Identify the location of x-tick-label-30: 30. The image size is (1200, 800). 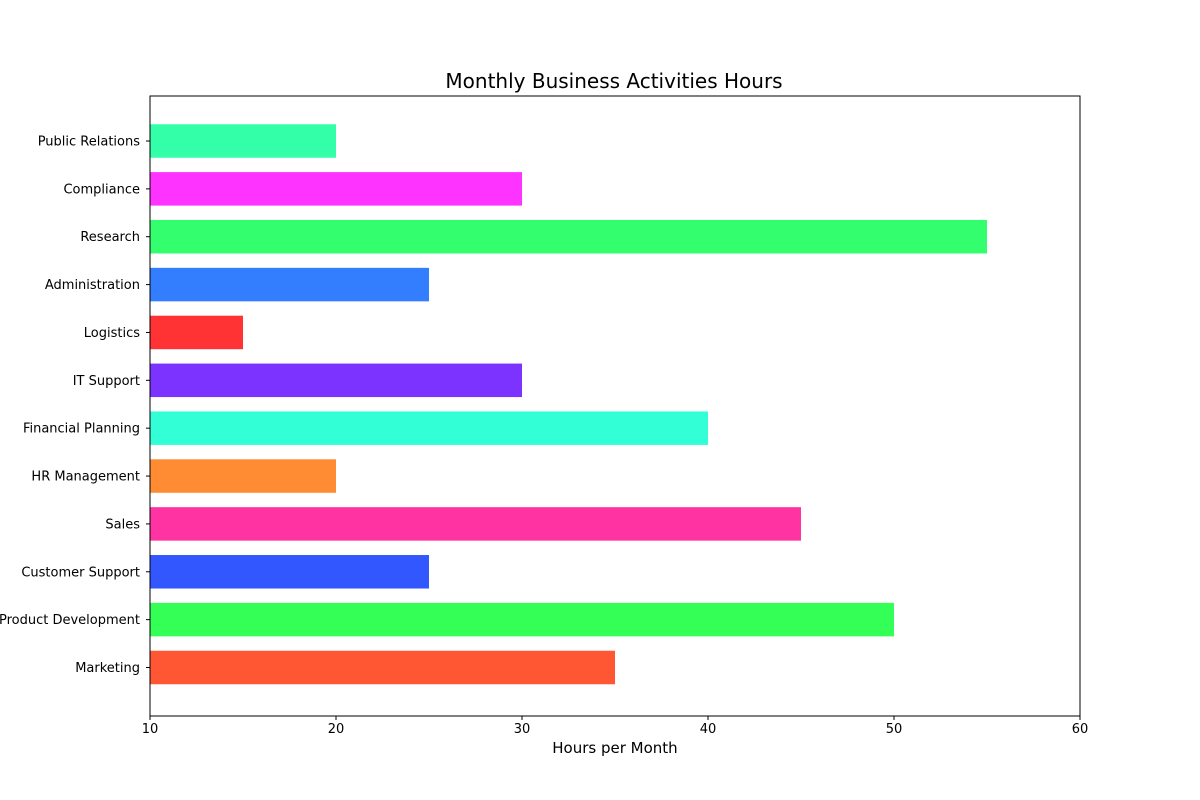
(522, 729).